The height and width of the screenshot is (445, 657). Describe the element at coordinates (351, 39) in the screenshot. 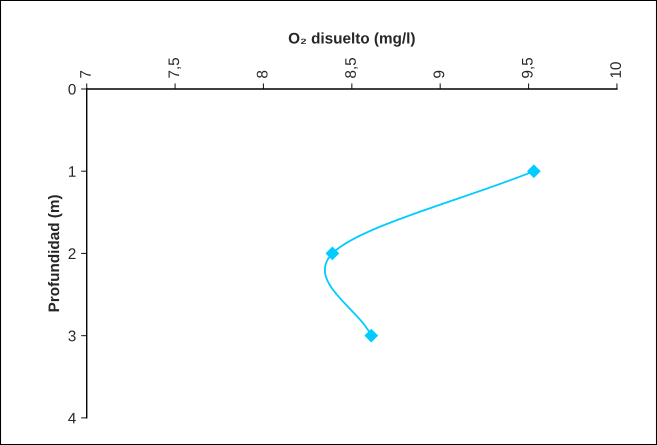

I see `x-axis-title: O₂ disuelto (mg/l)` at that location.